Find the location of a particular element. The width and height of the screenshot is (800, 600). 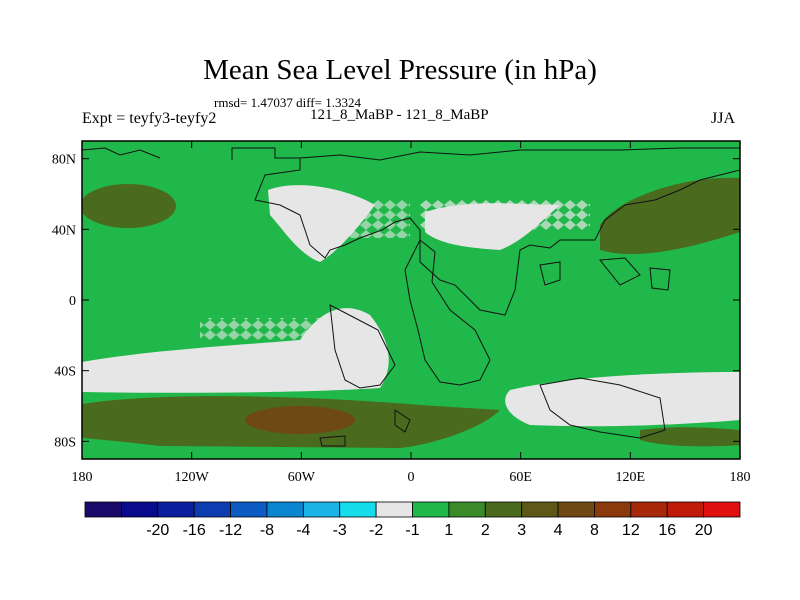

colorbar-label: 1 is located at coordinates (448, 530).